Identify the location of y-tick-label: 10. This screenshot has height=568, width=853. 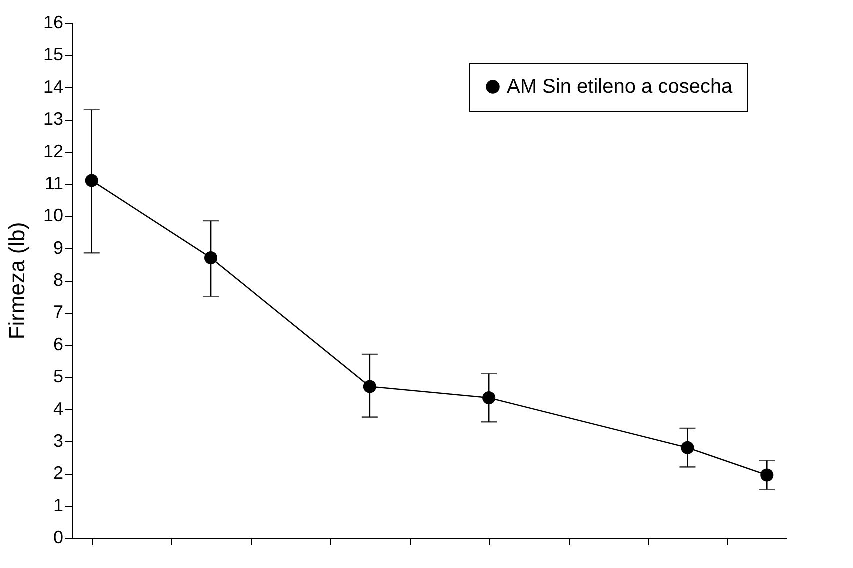
(53, 216).